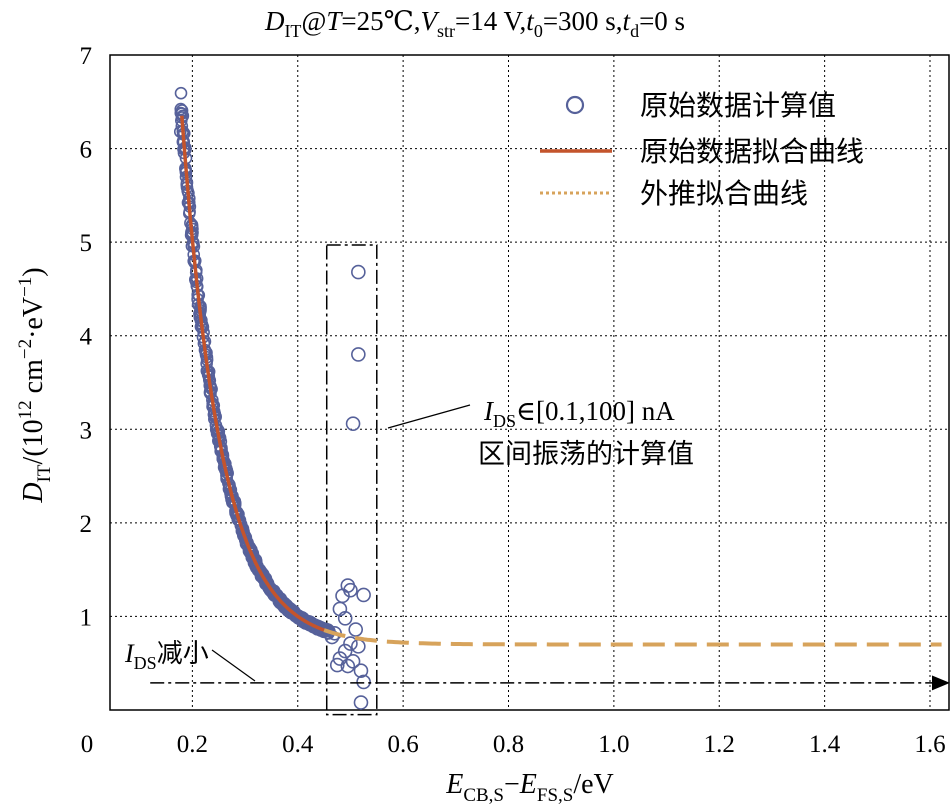 The image size is (951, 811). I want to click on y-tick-labels: 1 2 3 4 5 6 7, so click(86, 337).